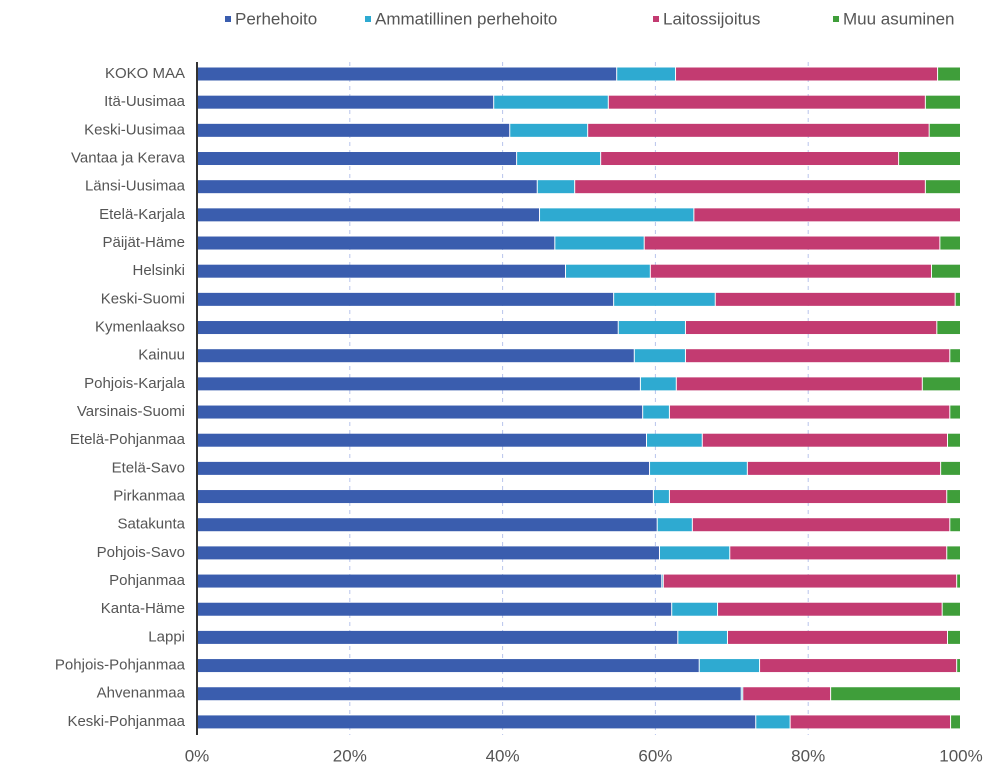  Describe the element at coordinates (276, 18) in the screenshot. I see `legend-label: Perhehoito` at that location.